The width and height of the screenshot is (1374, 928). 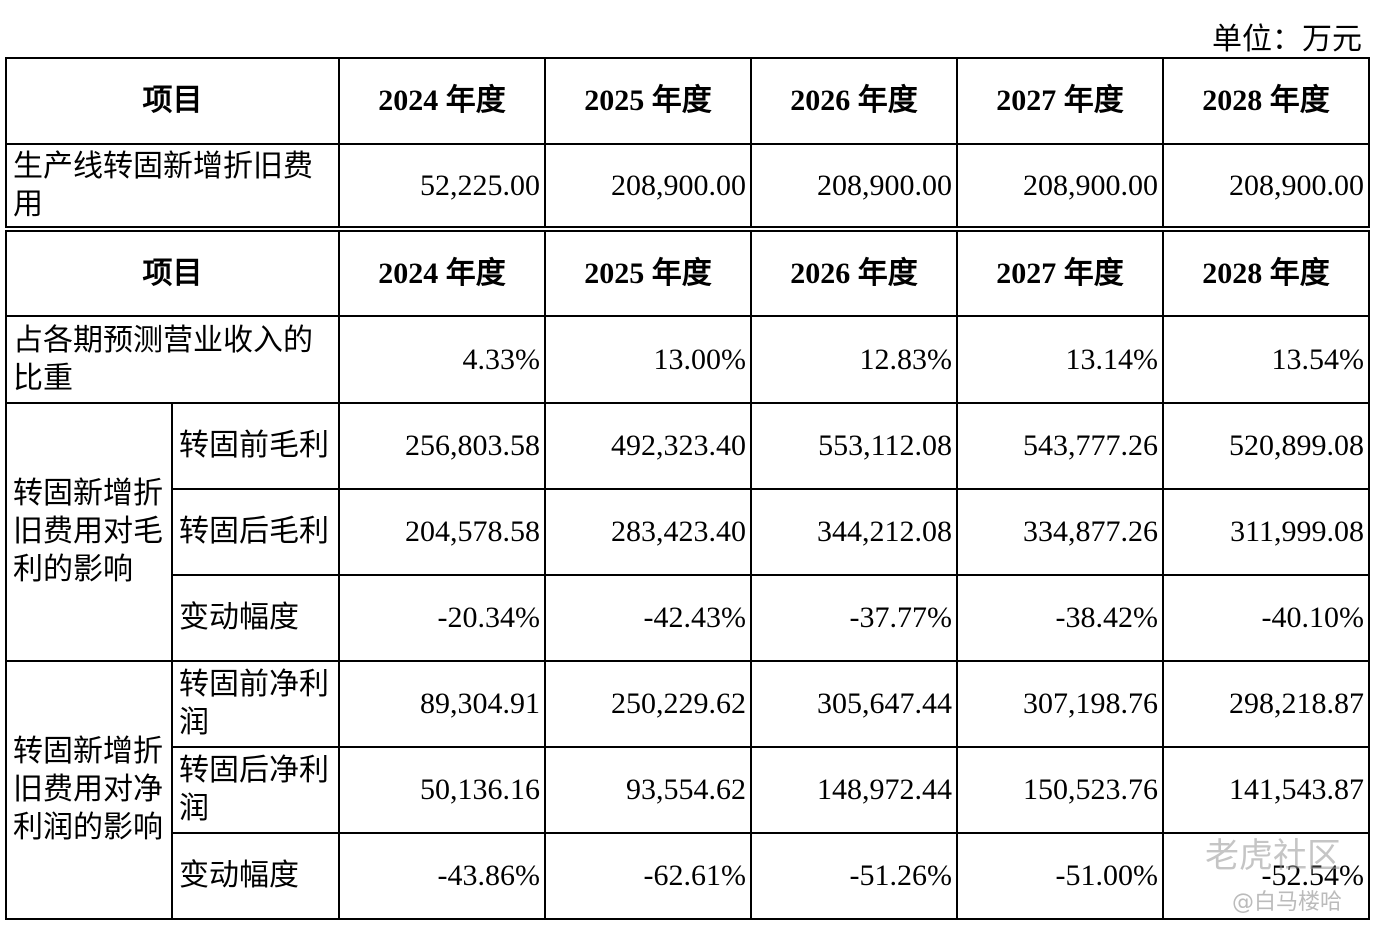 I want to click on row-label: 生产线转固新增折旧费用, so click(x=172, y=185).